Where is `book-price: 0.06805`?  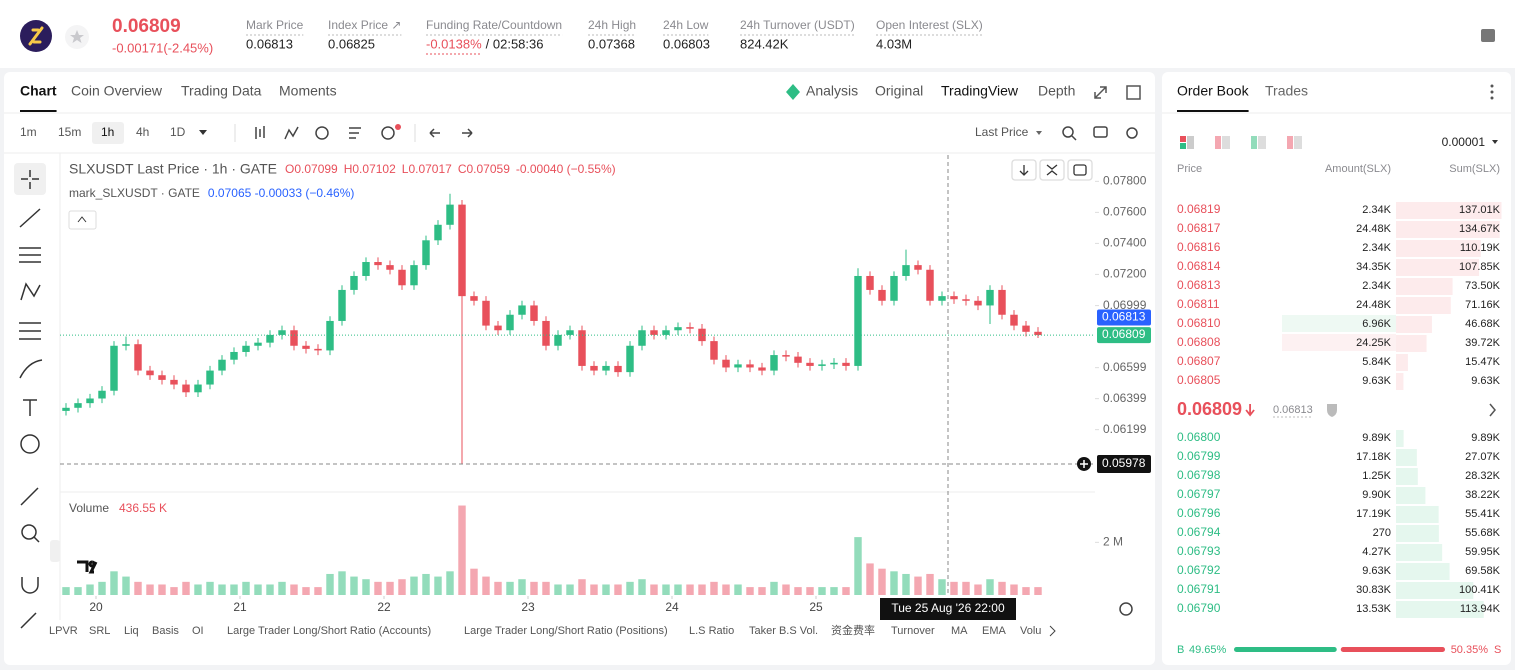 book-price: 0.06805 is located at coordinates (1199, 380).